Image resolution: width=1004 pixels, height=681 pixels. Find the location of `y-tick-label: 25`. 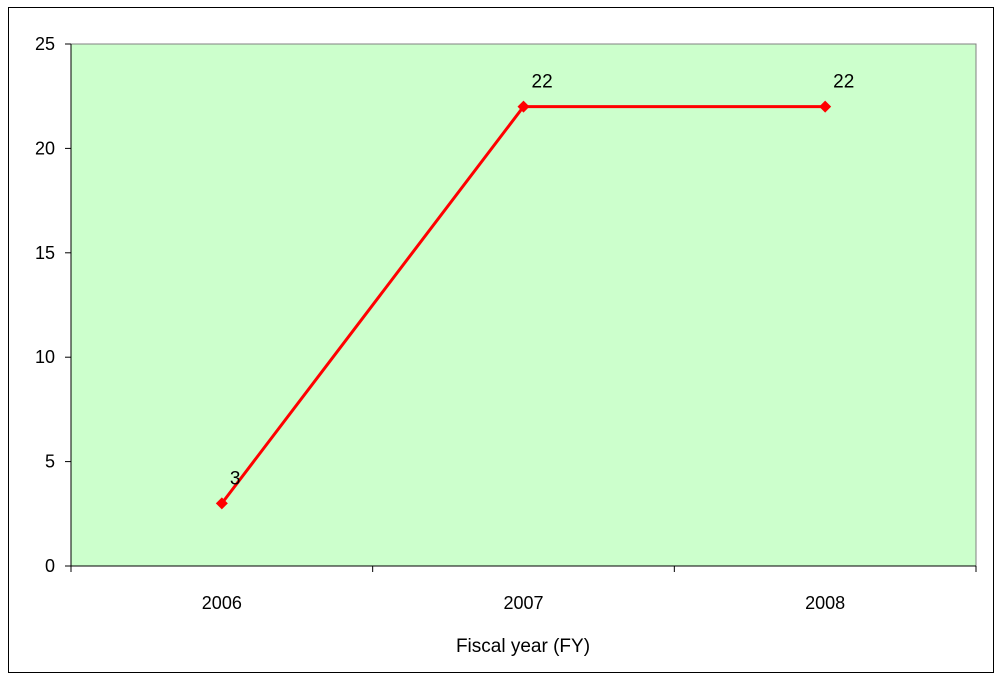

y-tick-label: 25 is located at coordinates (45, 44).